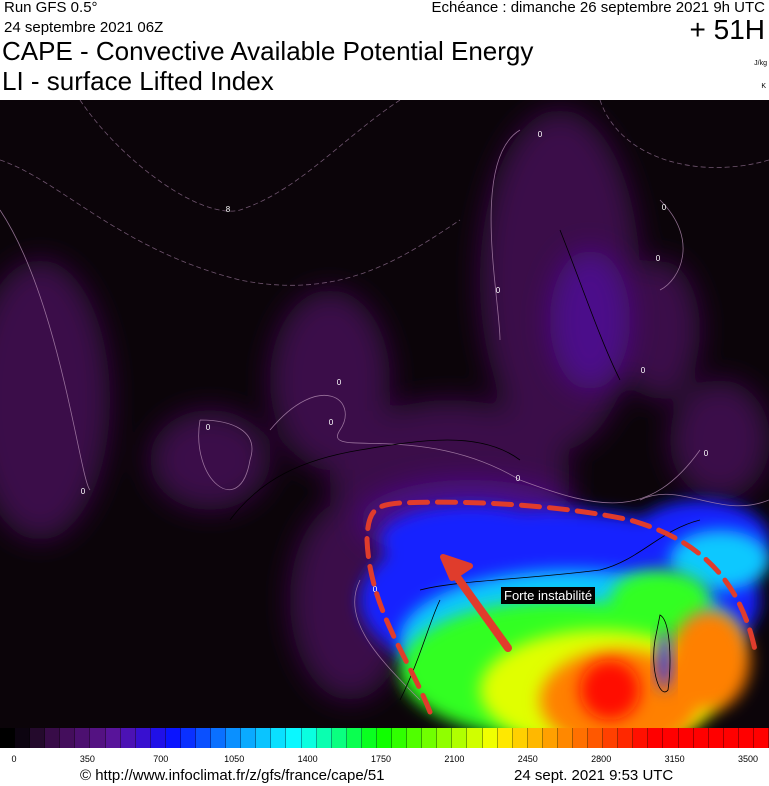 The width and height of the screenshot is (769, 786). Describe the element at coordinates (307, 759) in the screenshot. I see `colorbar-tick-label: 1400` at that location.